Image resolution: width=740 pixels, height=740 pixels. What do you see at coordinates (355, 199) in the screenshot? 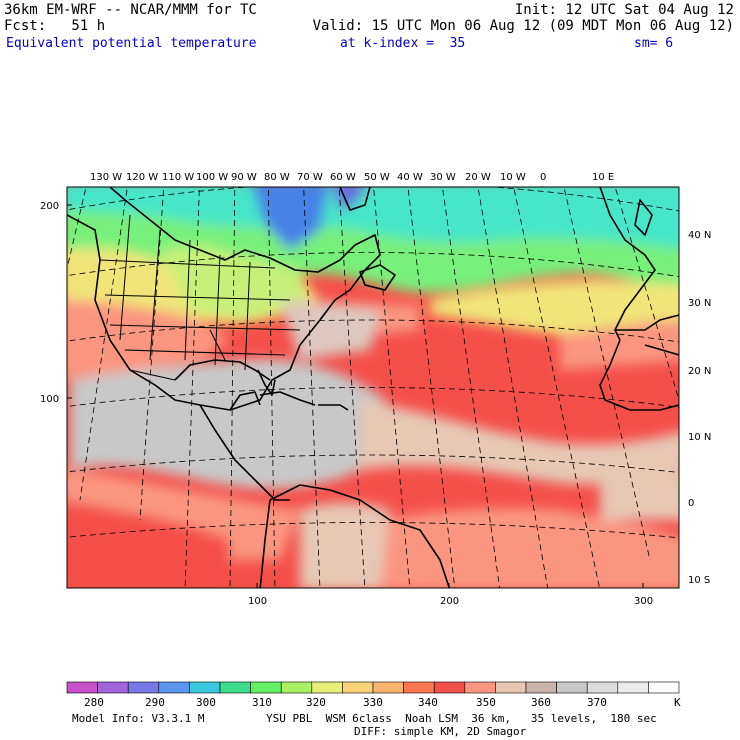
I see `greenland` at bounding box center [355, 199].